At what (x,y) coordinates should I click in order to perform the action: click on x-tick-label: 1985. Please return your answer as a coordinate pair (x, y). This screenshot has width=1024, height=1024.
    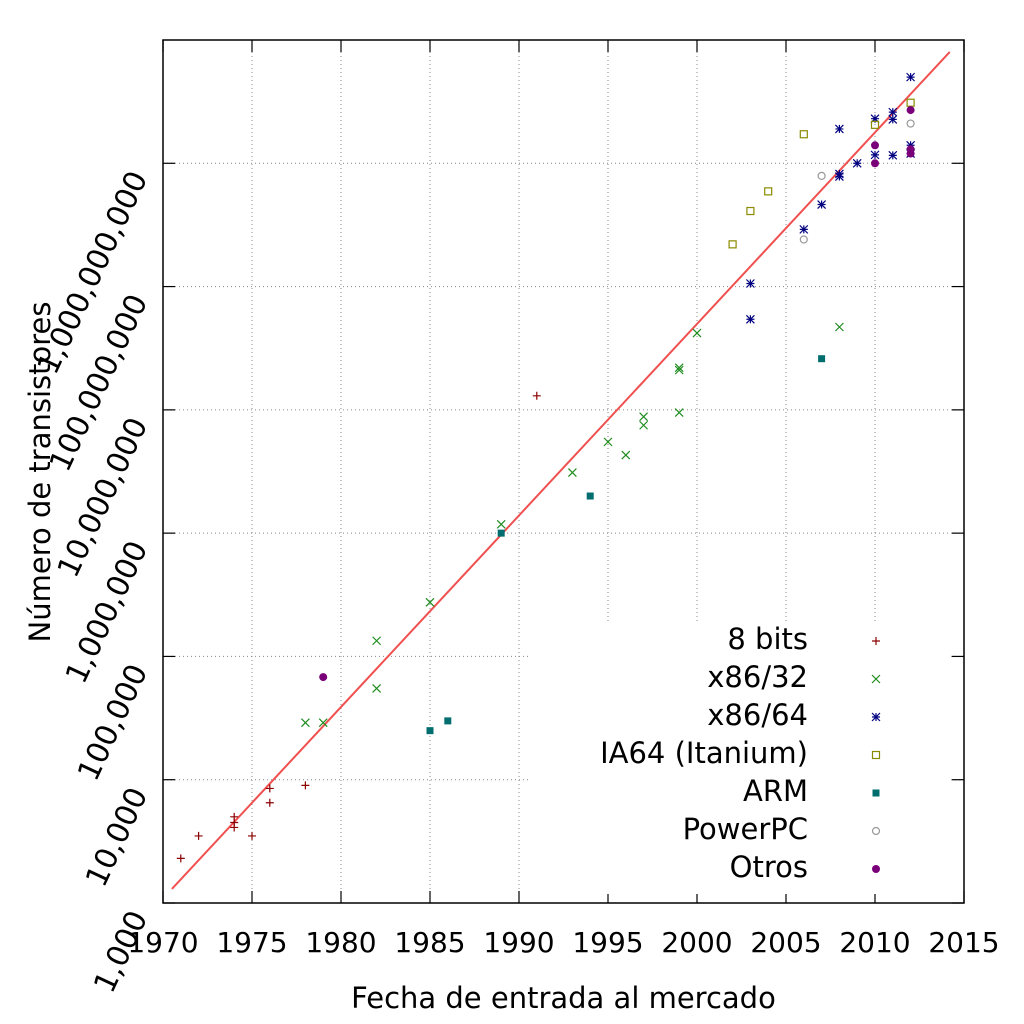
    Looking at the image, I should click on (429, 942).